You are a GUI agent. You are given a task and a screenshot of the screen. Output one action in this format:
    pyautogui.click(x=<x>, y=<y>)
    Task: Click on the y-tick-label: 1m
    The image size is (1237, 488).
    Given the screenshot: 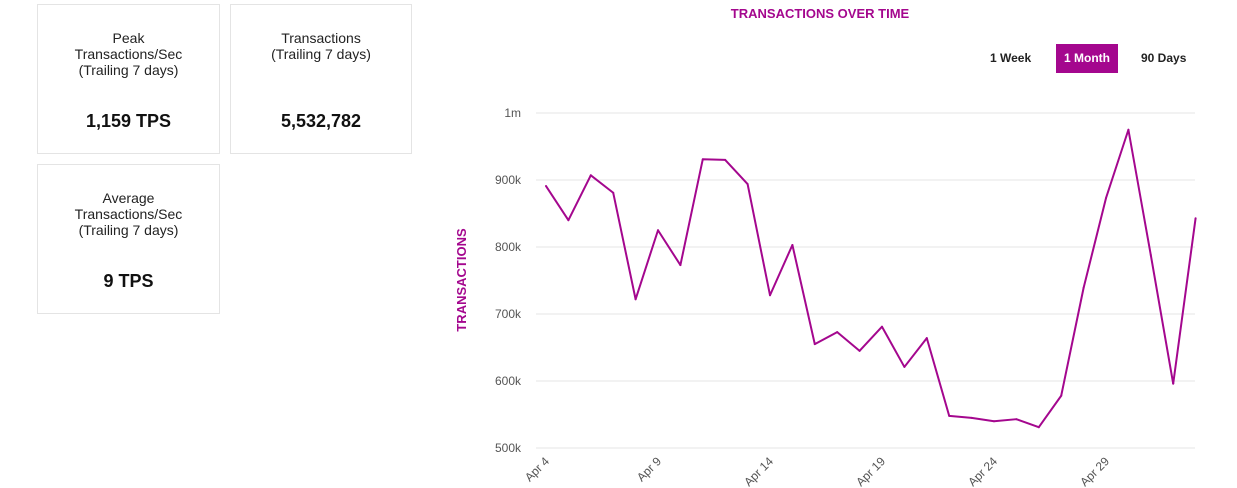 What is the action you would take?
    pyautogui.click(x=512, y=113)
    